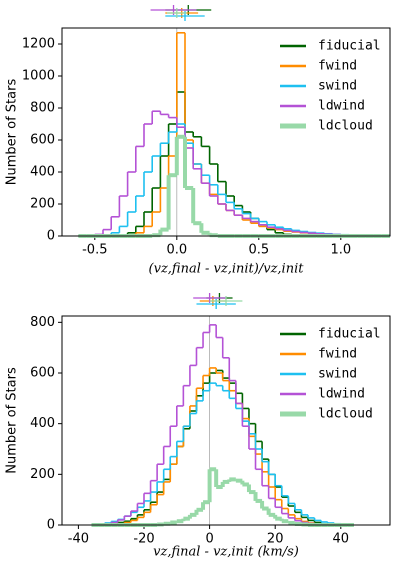 The image size is (400, 572). Describe the element at coordinates (226, 552) in the screenshot. I see `x-axis-label: vz,final - vz,init (km/s)` at that location.